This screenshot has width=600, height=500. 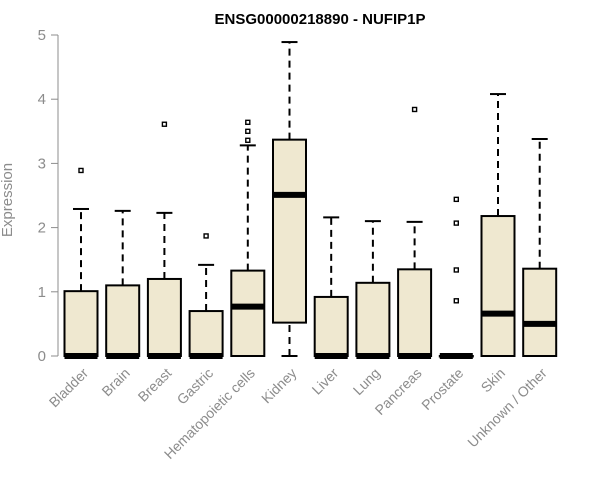 What do you see at coordinates (325, 381) in the screenshot?
I see `x-tick-label-6: Liver` at bounding box center [325, 381].